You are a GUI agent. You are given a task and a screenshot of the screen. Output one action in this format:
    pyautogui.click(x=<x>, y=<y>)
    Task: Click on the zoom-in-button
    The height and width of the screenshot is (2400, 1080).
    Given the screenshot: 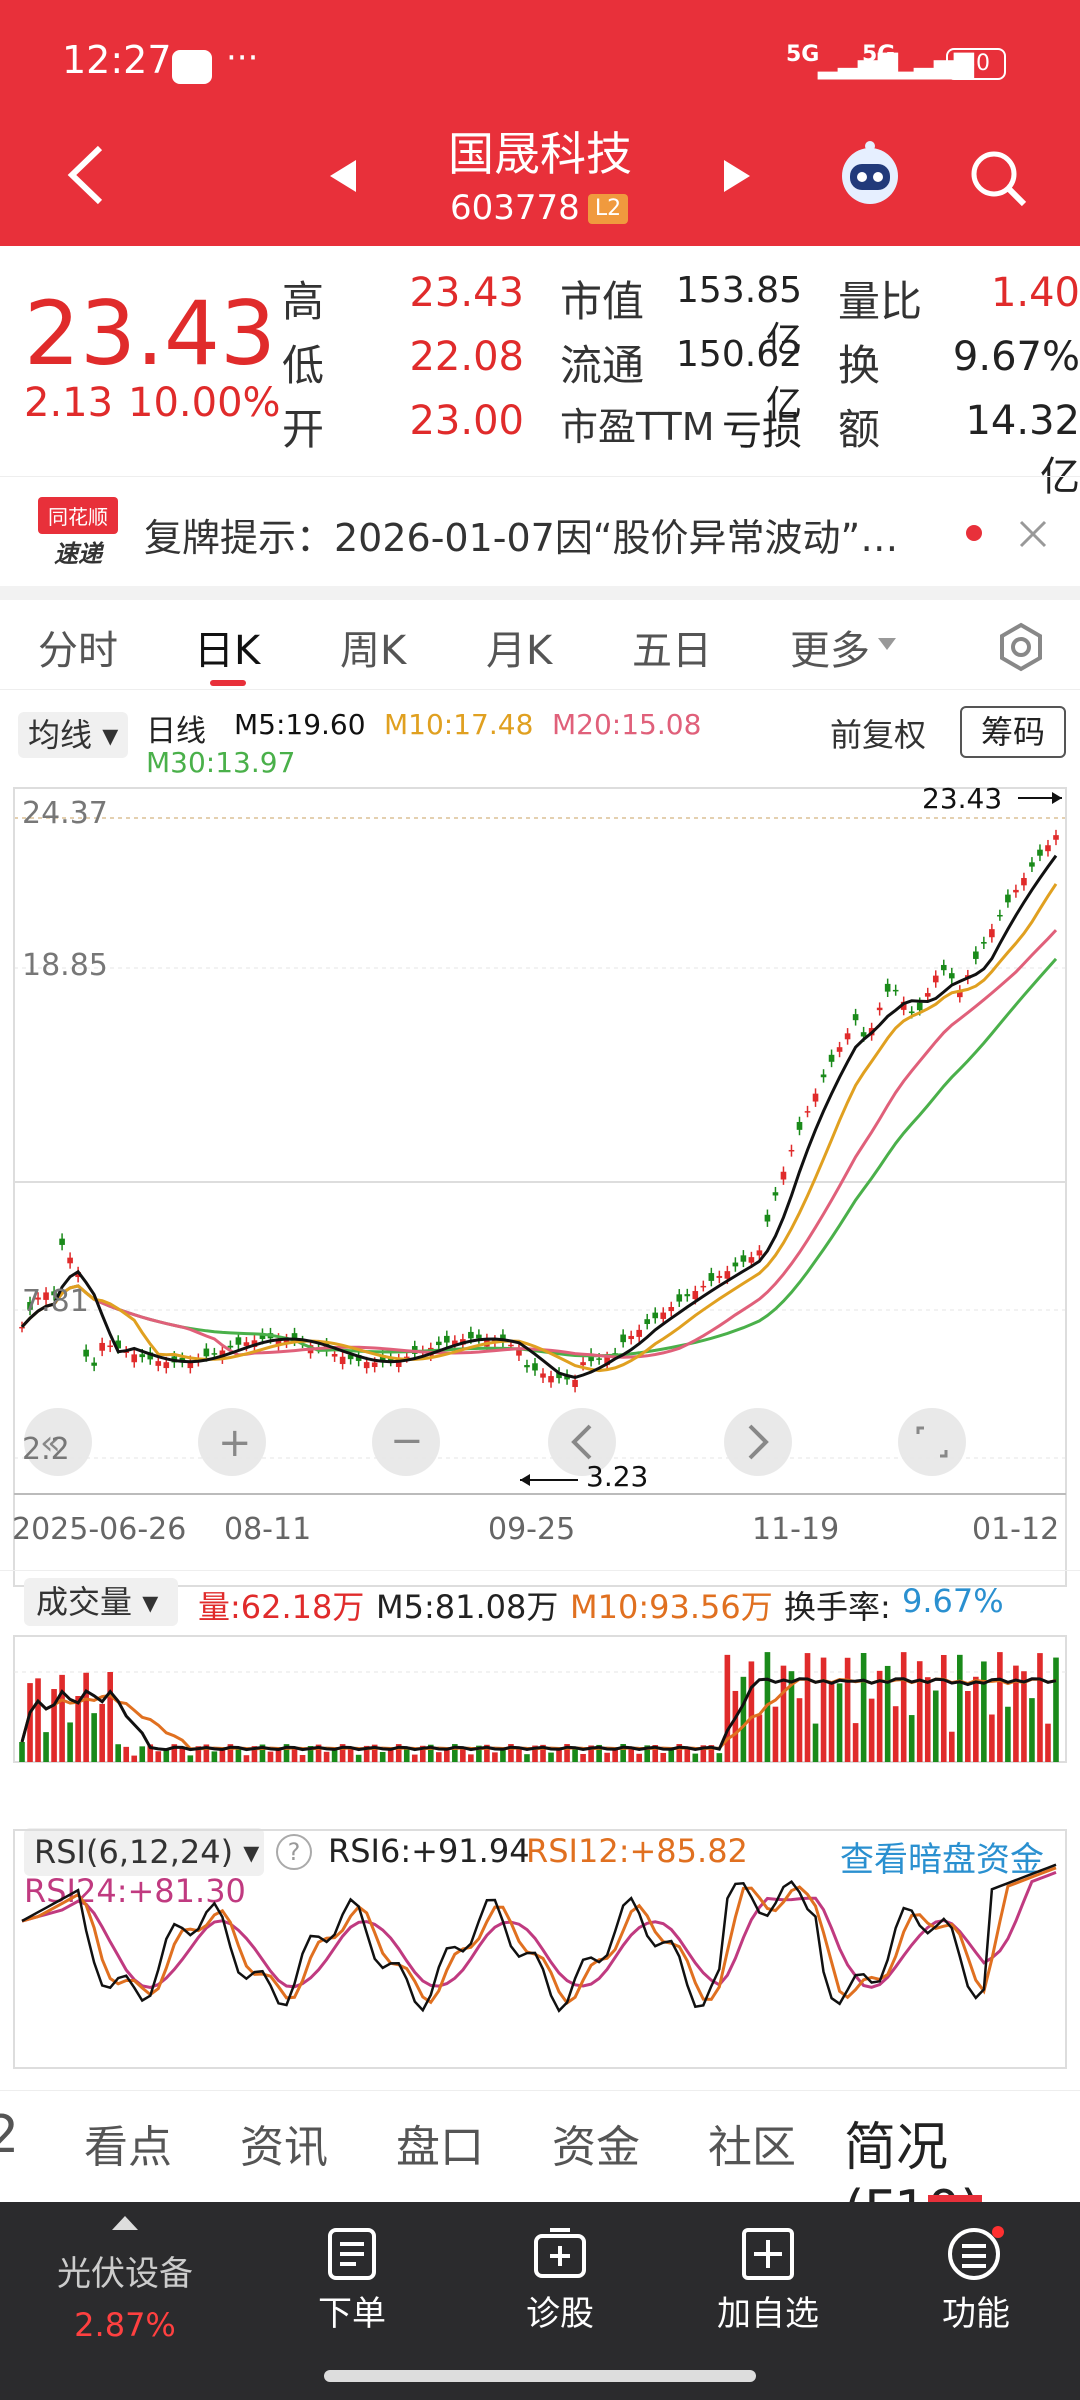 What is the action you would take?
    pyautogui.click(x=232, y=1442)
    